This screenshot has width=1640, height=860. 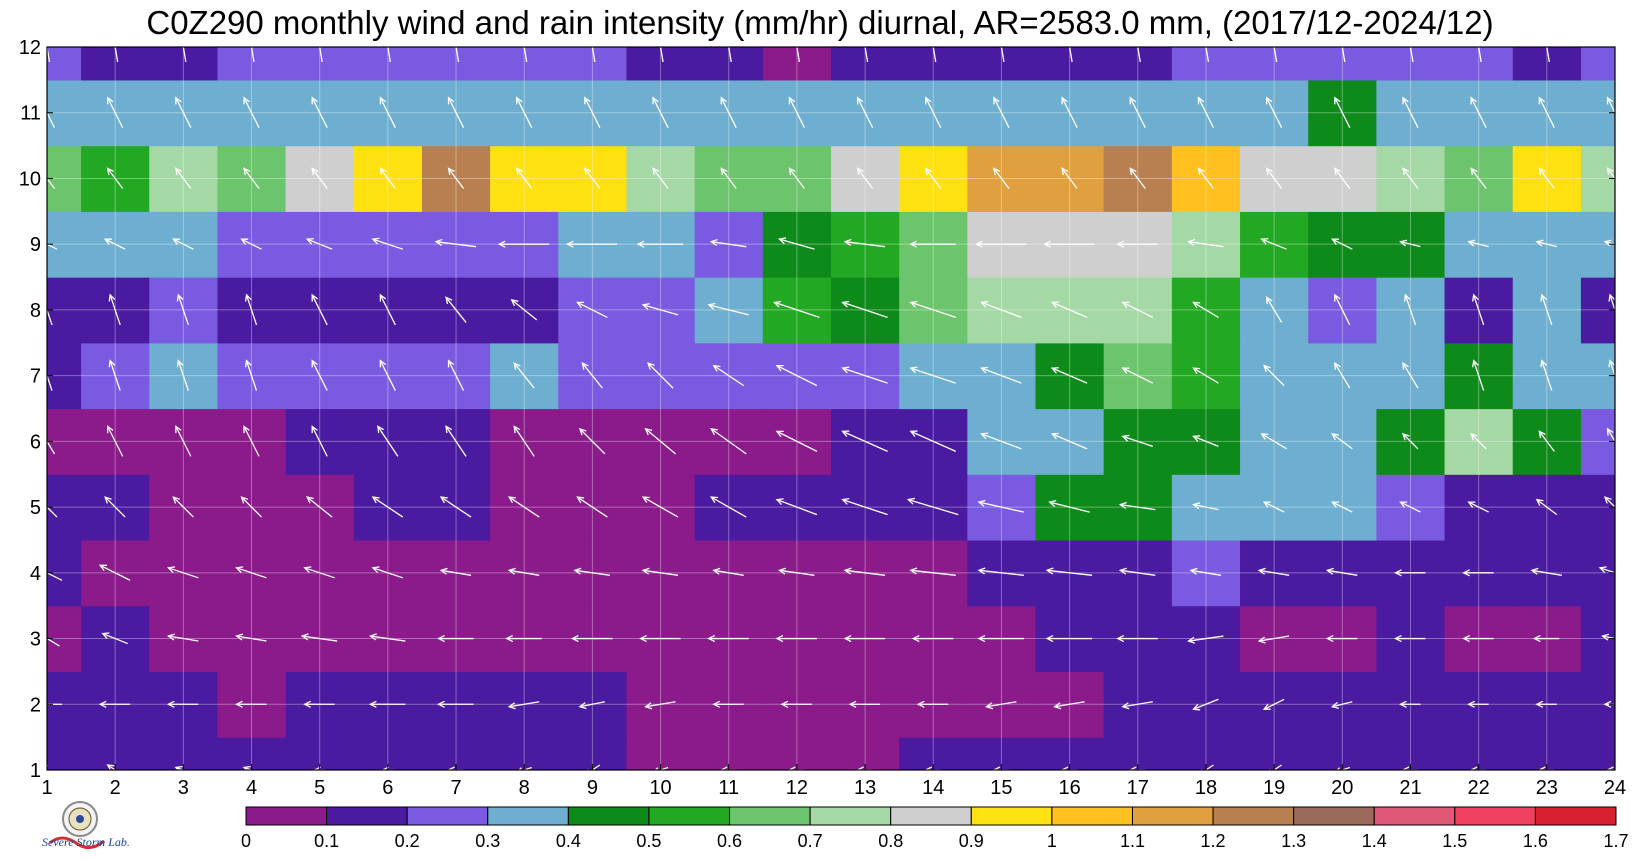 What do you see at coordinates (30, 114) in the screenshot?
I see `y-tick-label: 11` at bounding box center [30, 114].